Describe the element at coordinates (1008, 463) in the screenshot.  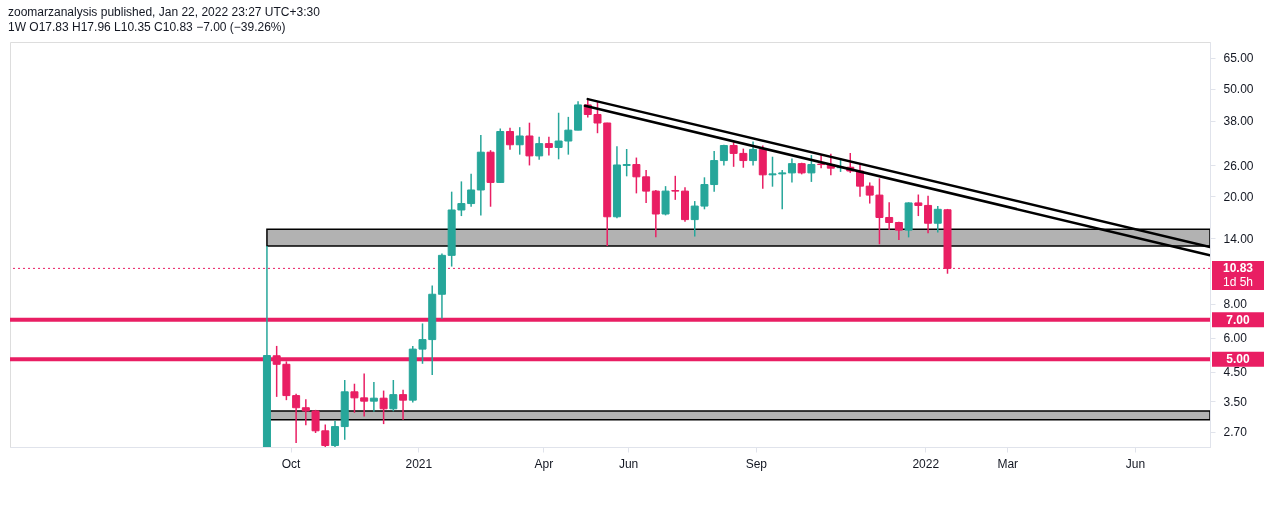
I see `x-tick-label: Mar` at that location.